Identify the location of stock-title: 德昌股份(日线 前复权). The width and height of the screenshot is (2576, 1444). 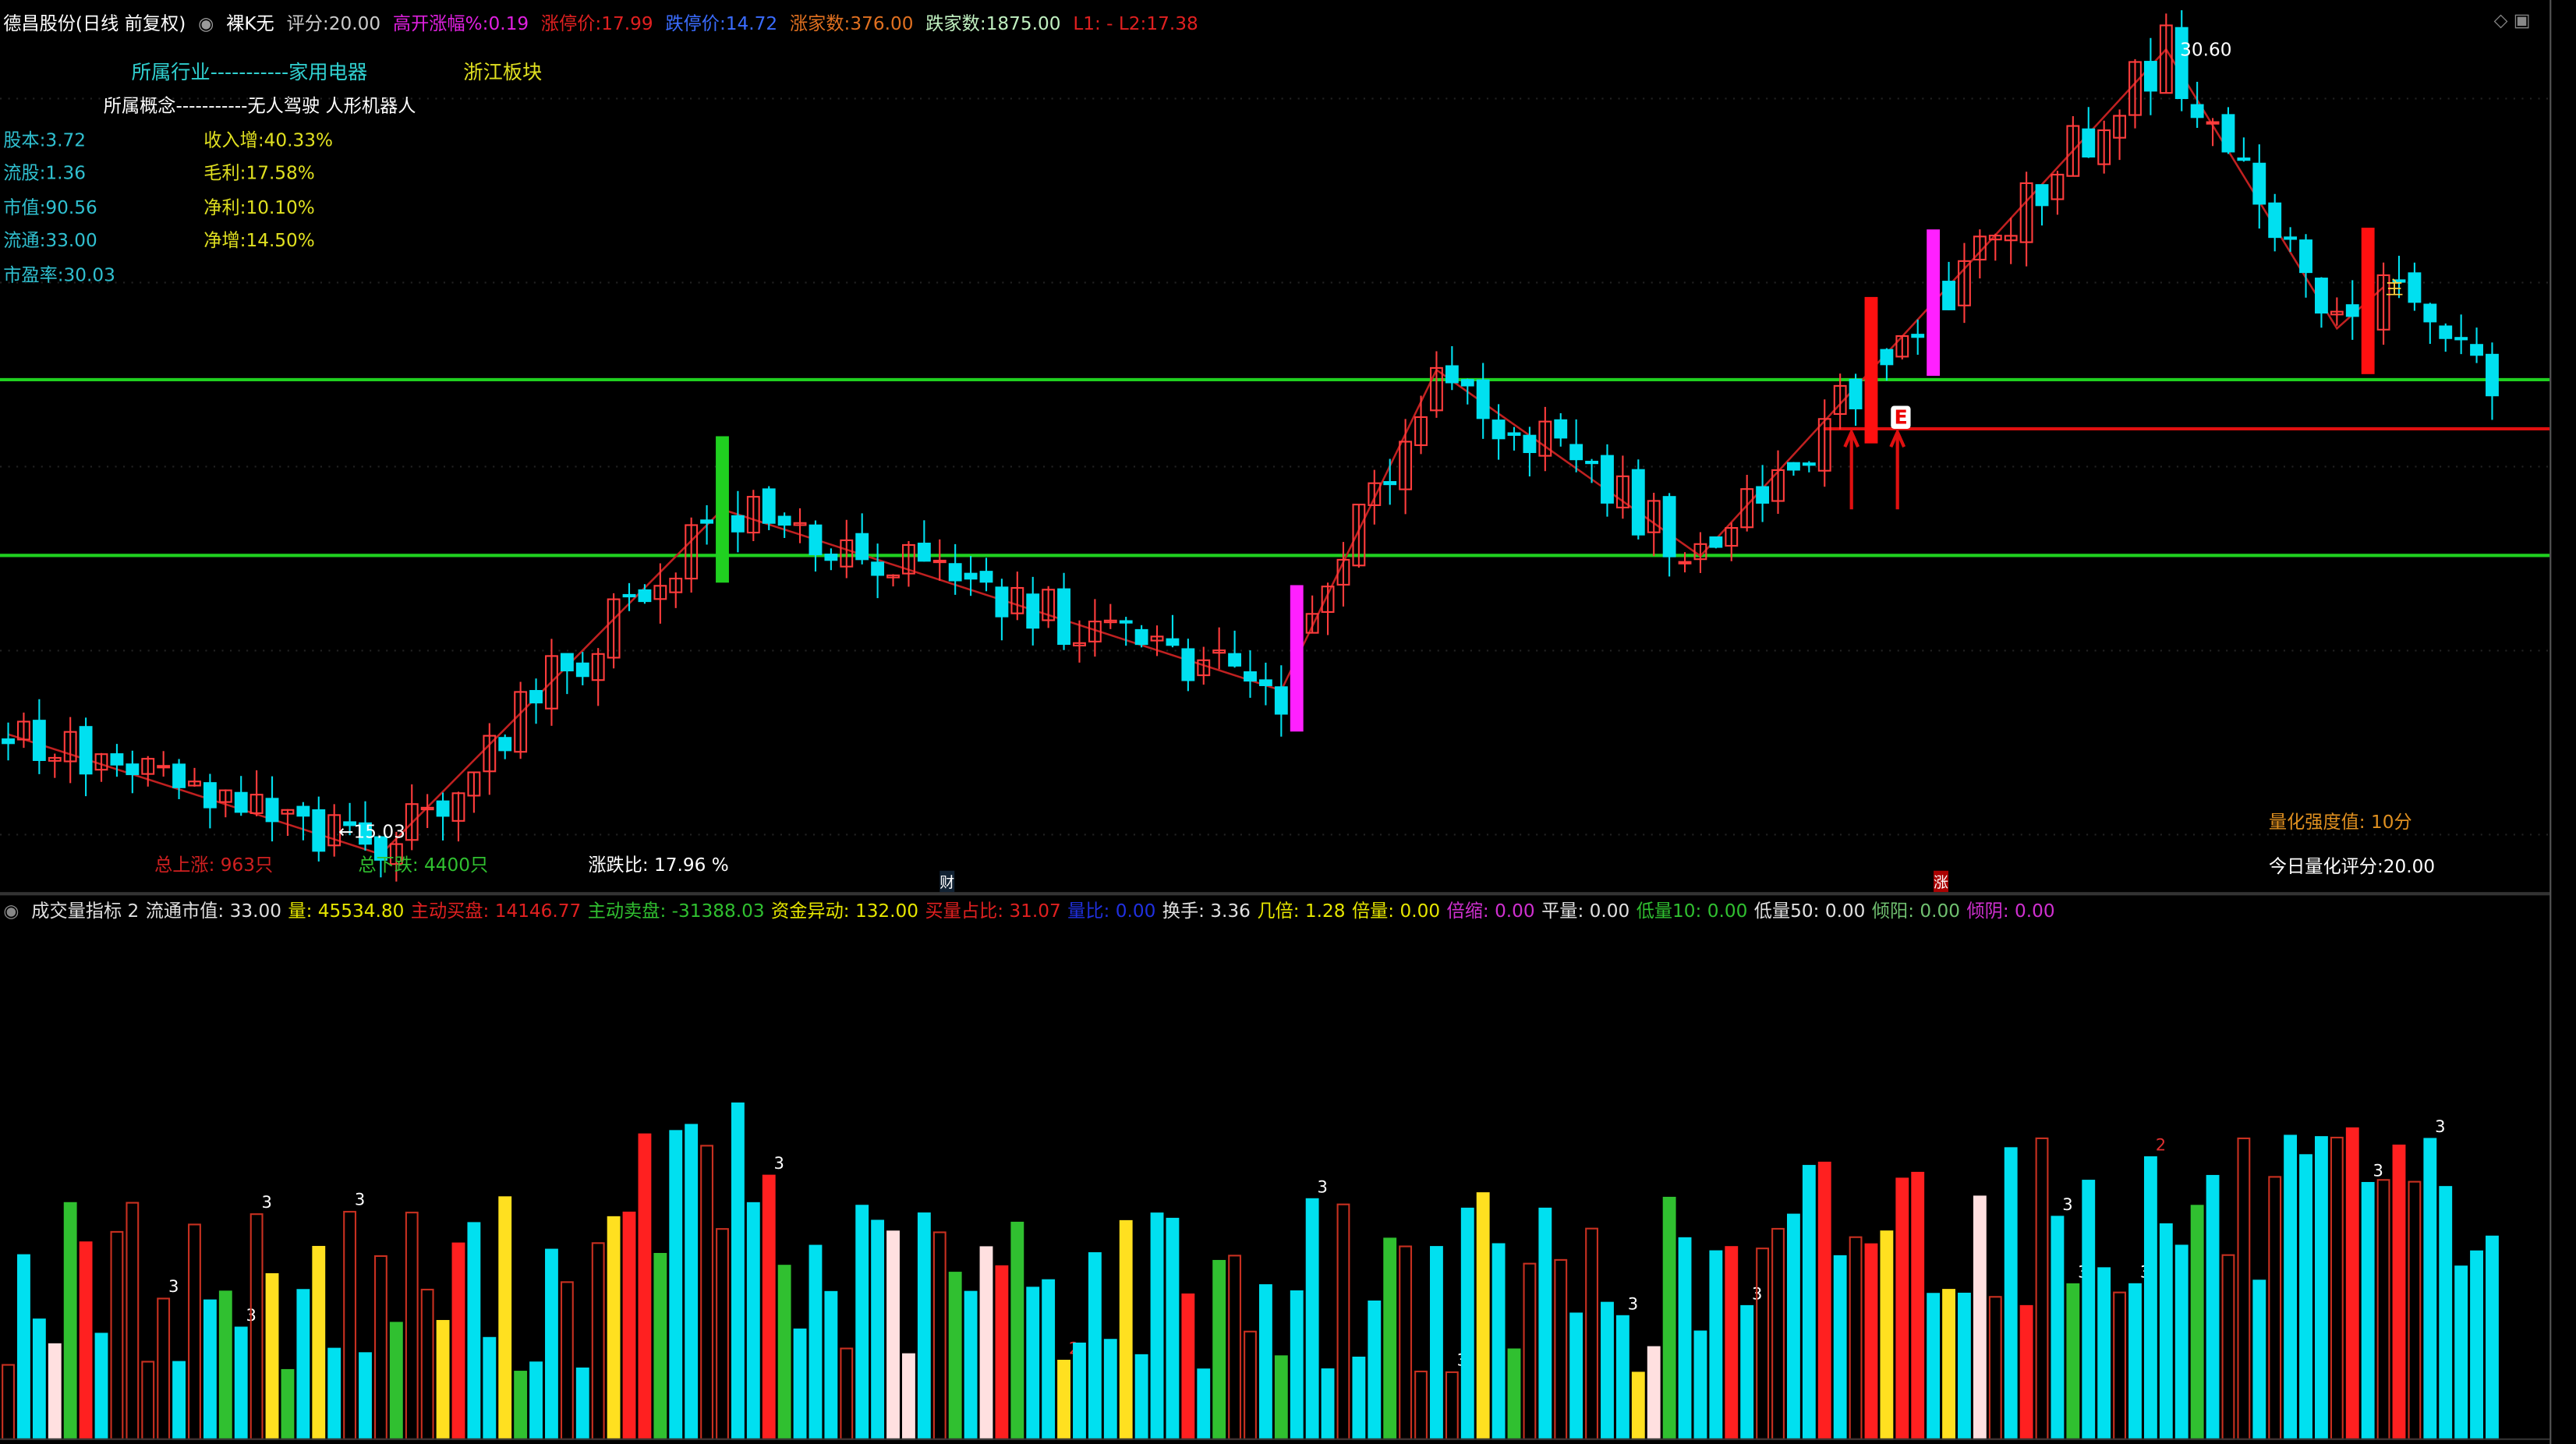
(94, 23).